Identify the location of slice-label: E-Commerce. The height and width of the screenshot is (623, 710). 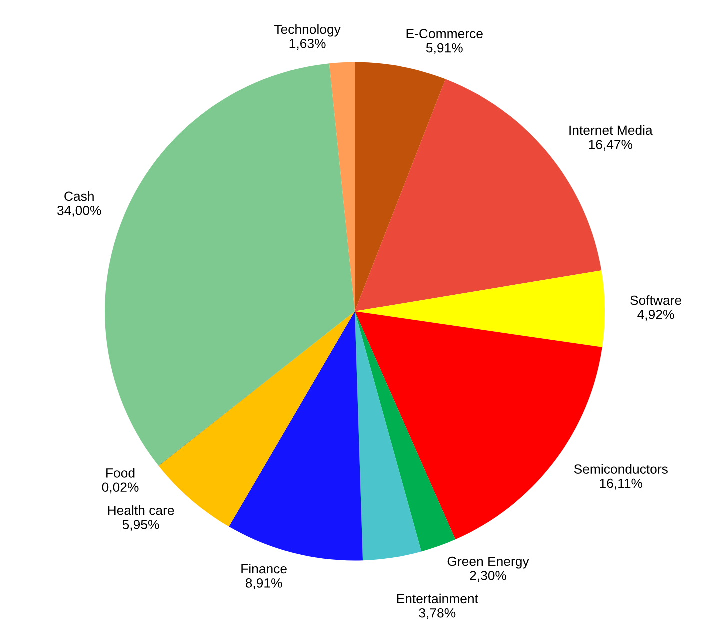
(444, 34).